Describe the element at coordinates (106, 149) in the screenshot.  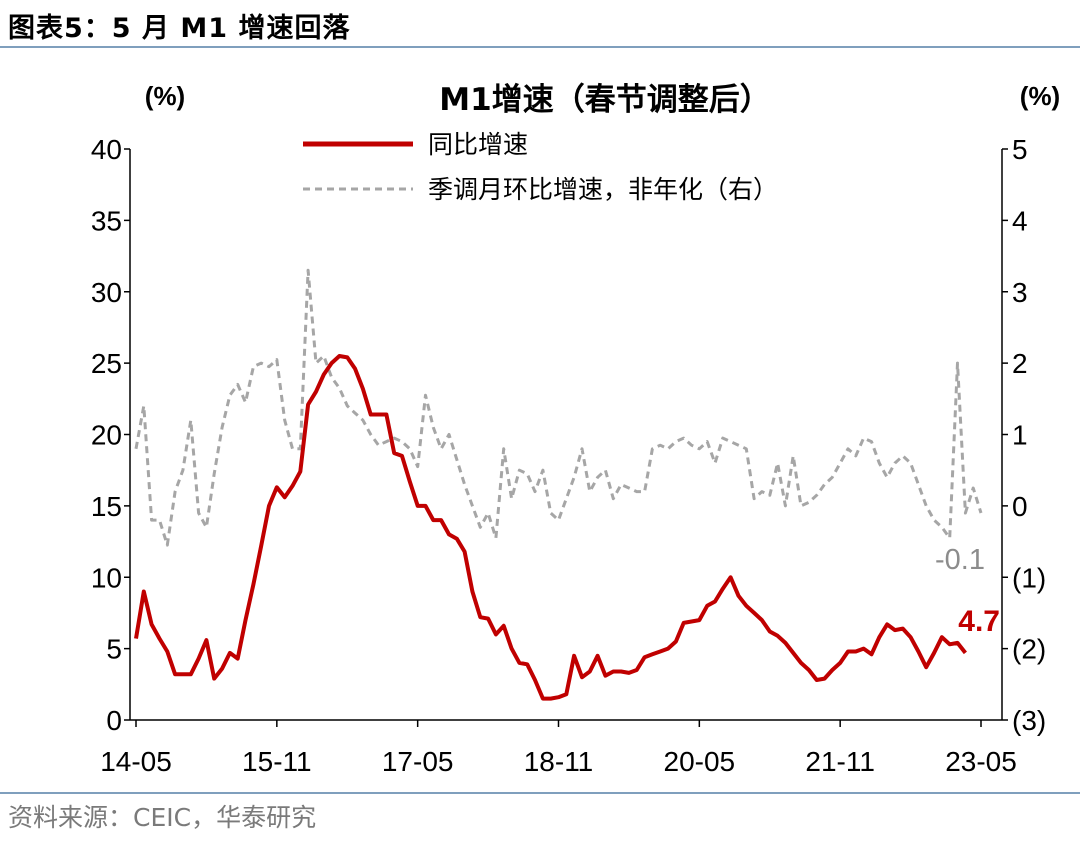
I see `left-tick-label: 40` at that location.